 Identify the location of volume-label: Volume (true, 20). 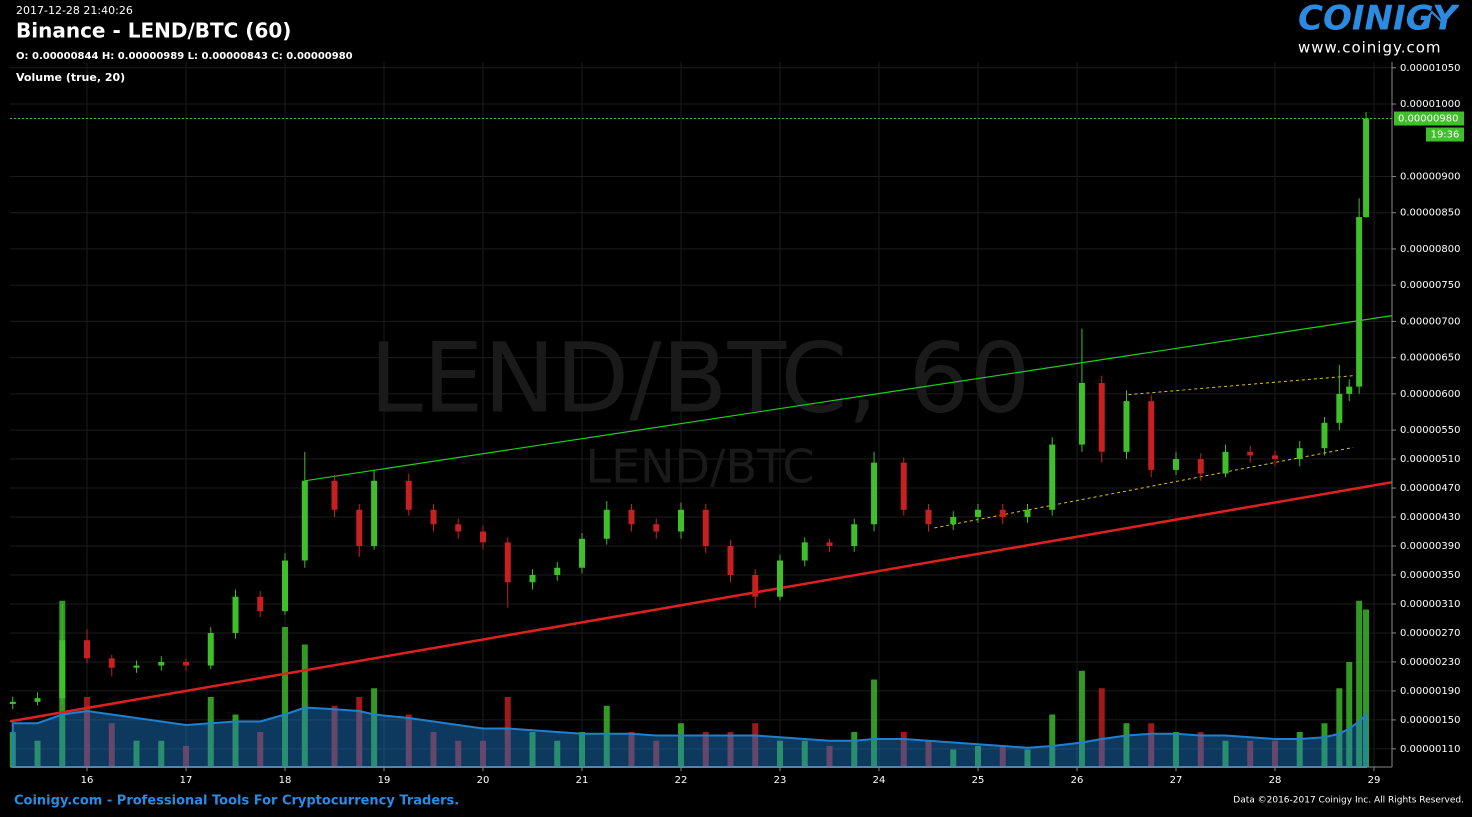
(70, 77).